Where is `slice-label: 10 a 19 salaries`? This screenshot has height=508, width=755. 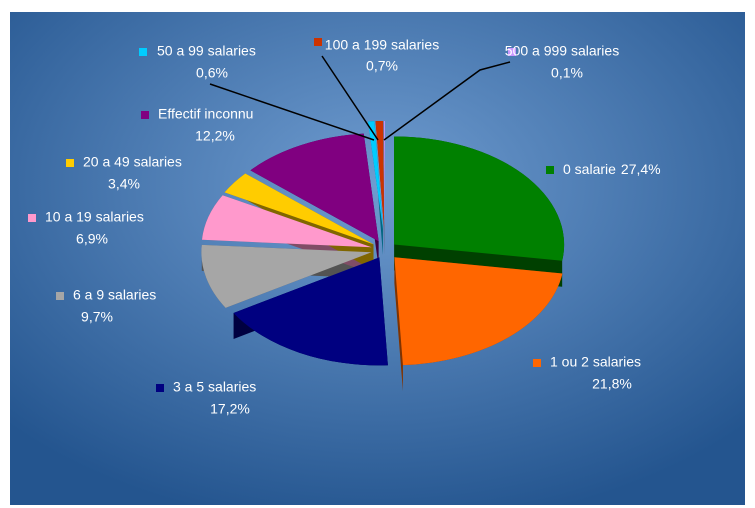 slice-label: 10 a 19 salaries is located at coordinates (94, 217).